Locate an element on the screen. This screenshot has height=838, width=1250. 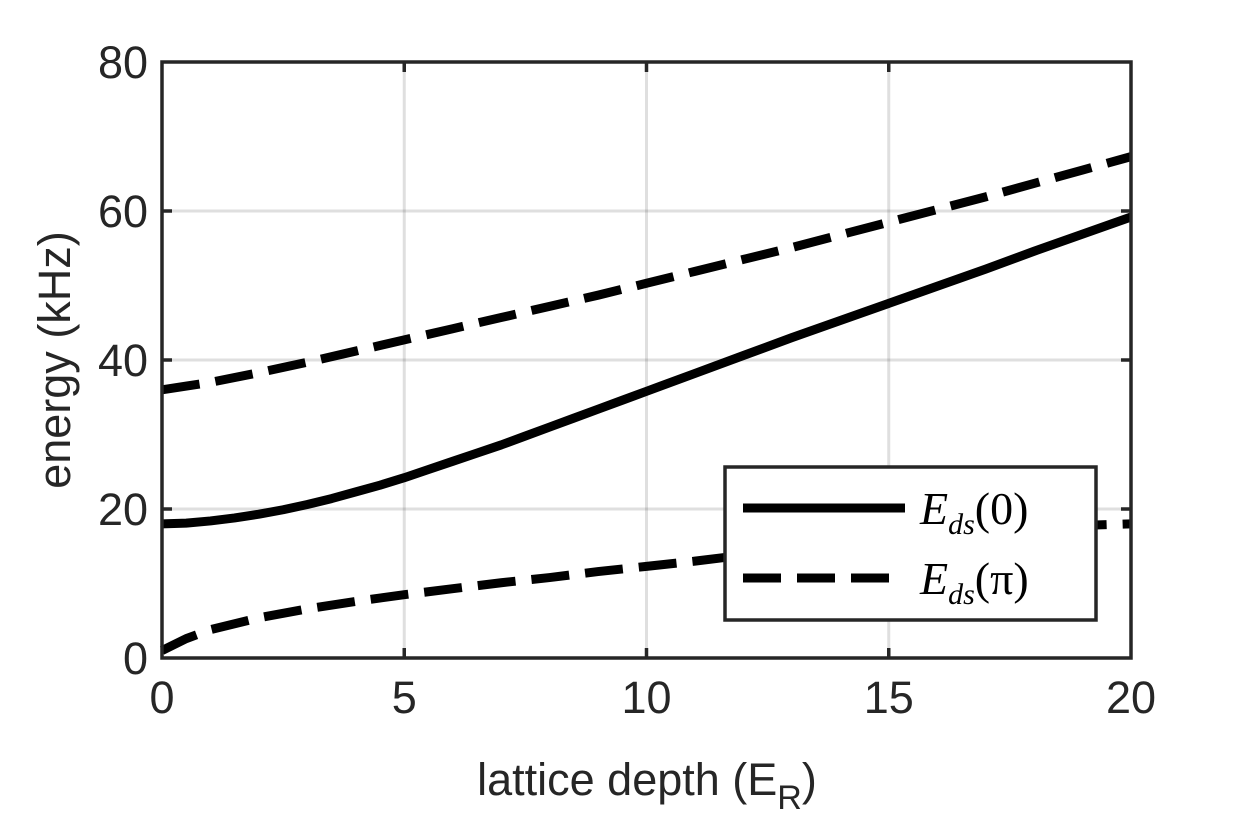
legend-box is located at coordinates (910, 543).